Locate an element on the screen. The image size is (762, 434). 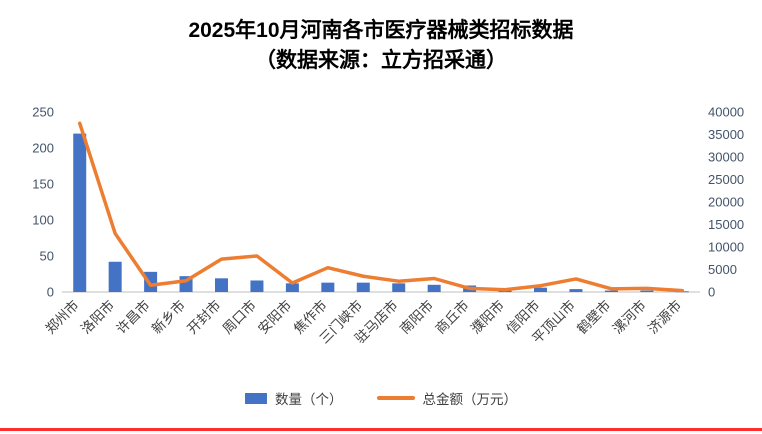
category-label-11: 南阳市 is located at coordinates (416, 317).